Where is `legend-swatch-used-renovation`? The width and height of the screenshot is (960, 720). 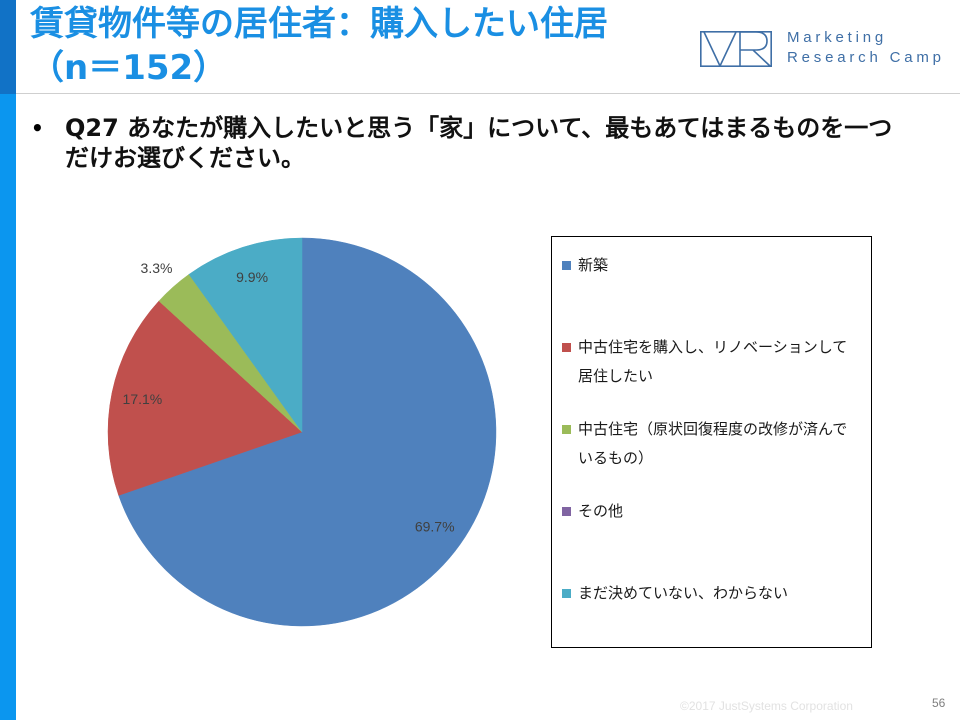
legend-swatch-used-renovation is located at coordinates (566, 347).